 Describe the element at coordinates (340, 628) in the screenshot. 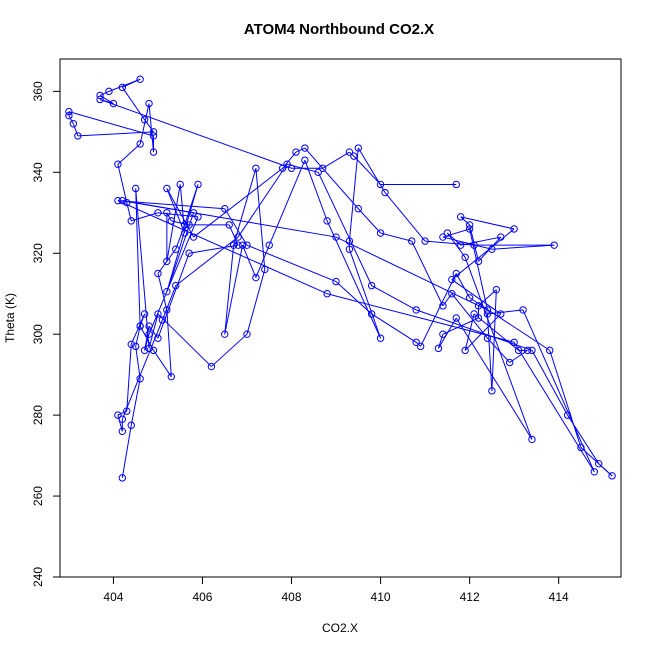

I see `x-axis-label: CO2.X` at that location.